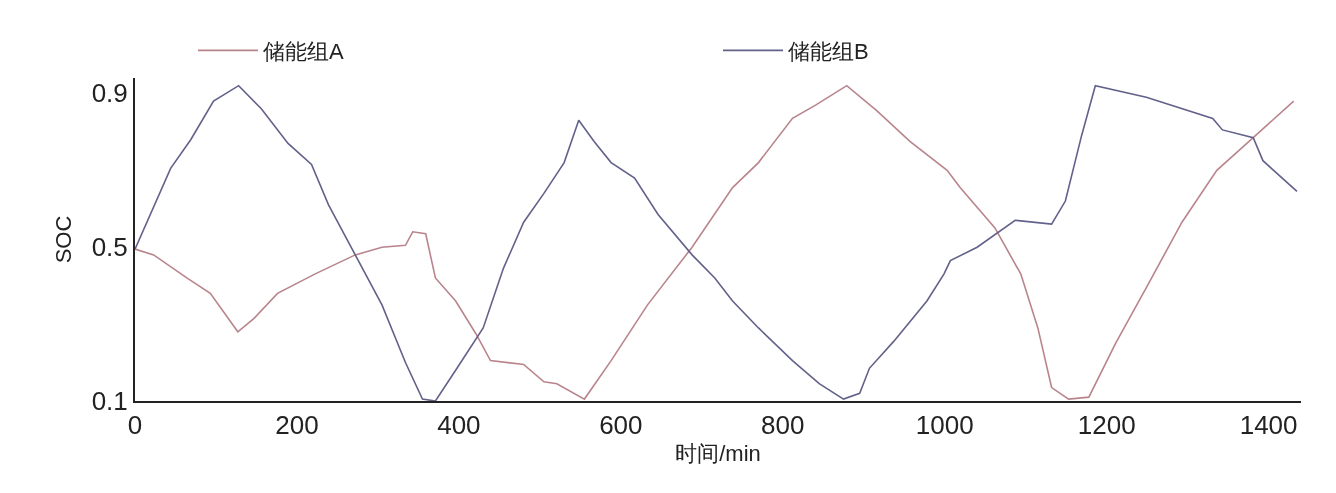 The width and height of the screenshot is (1336, 493). I want to click on y-axis-title: SOC, so click(63, 239).